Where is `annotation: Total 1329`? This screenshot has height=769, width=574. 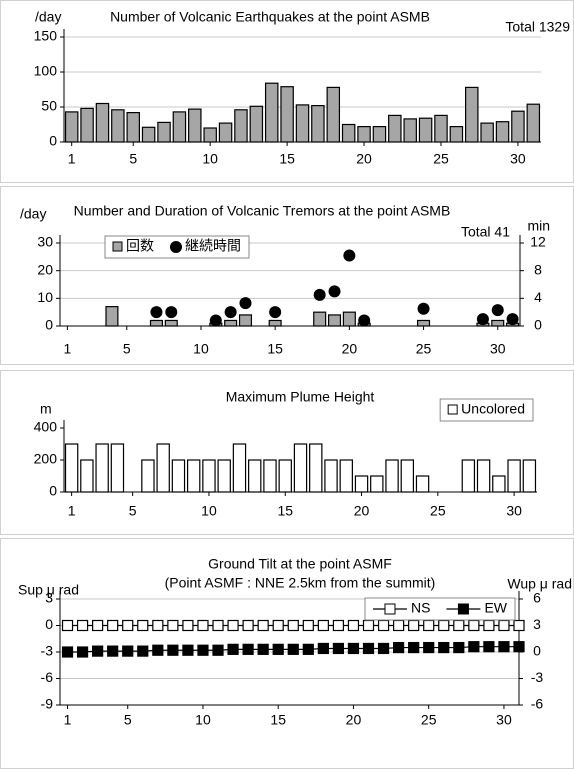 annotation: Total 1329 is located at coordinates (537, 27).